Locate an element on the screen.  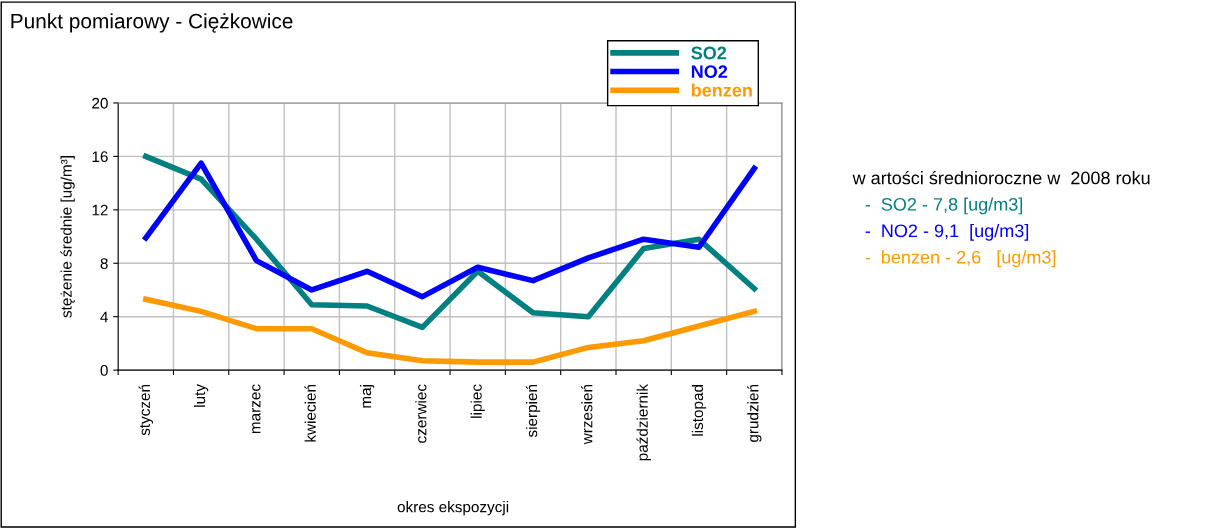
y-tick-label: 0 is located at coordinates (104, 370).